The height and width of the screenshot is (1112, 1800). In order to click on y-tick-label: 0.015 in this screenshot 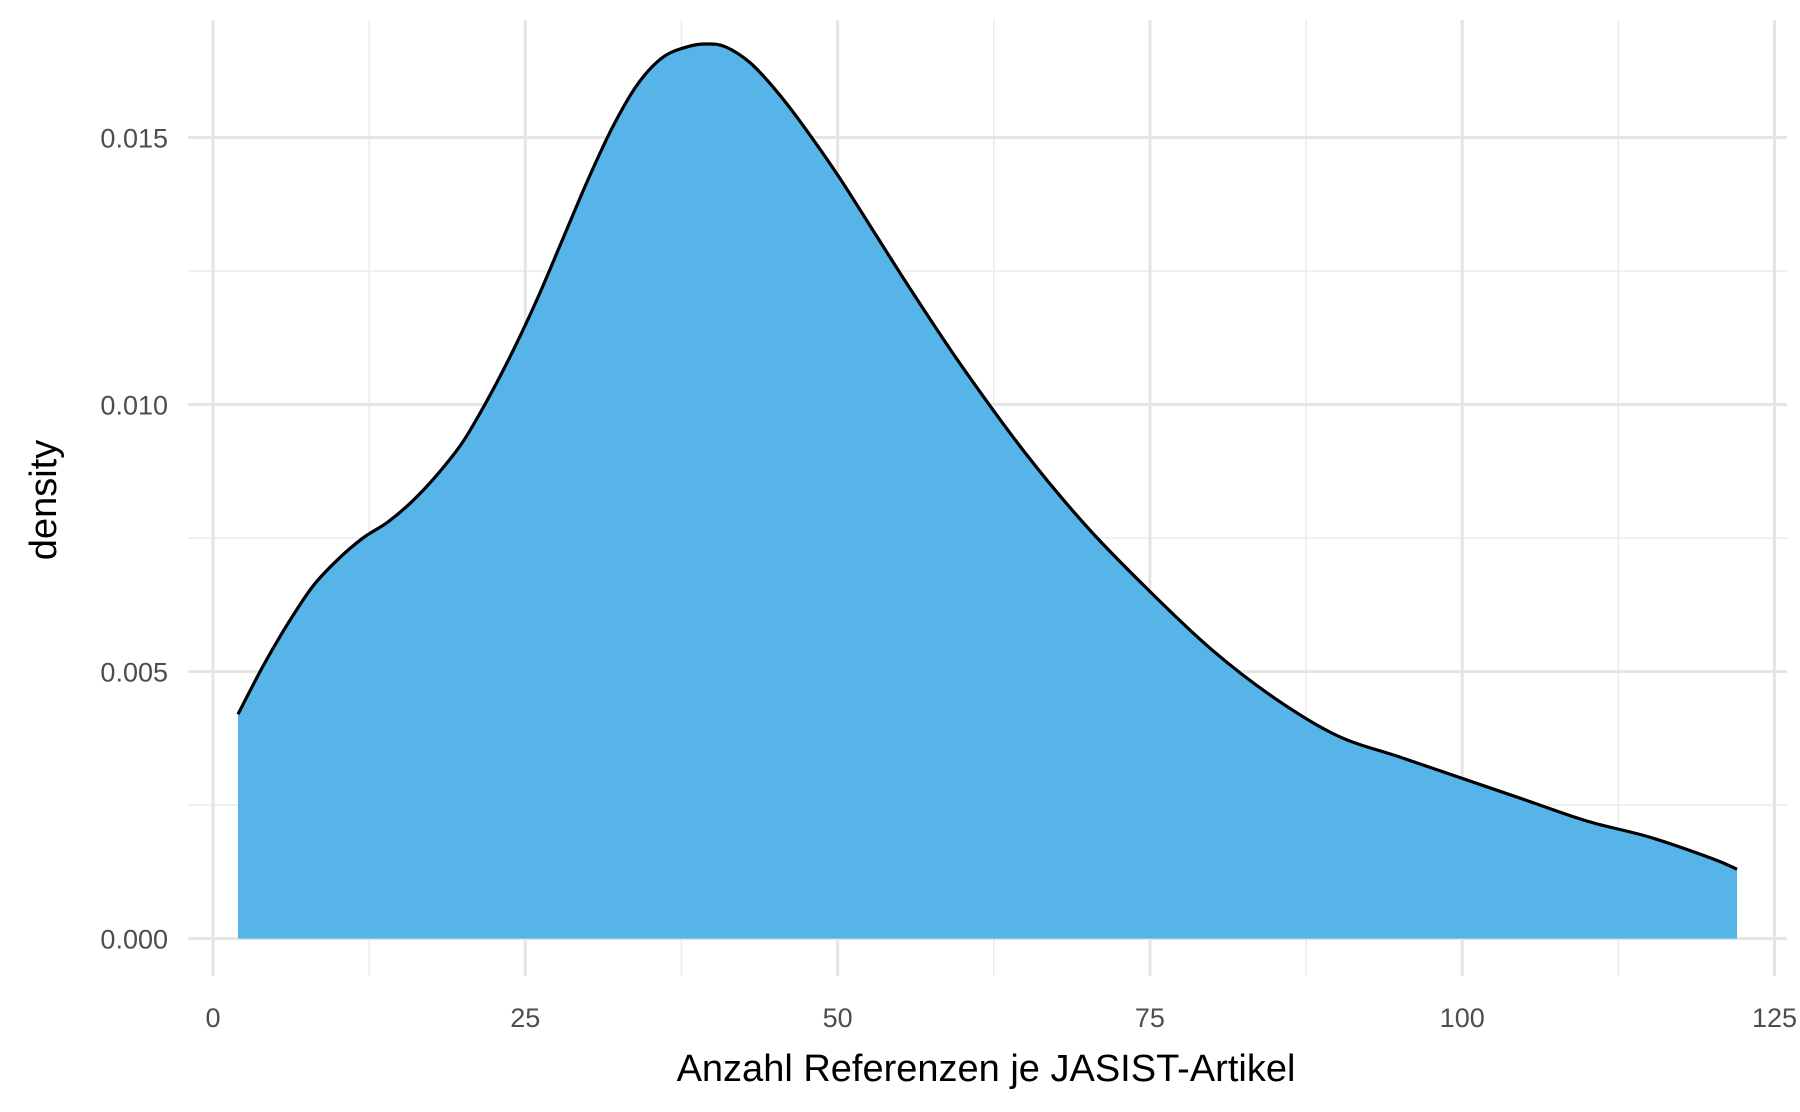, I will do `click(134, 138)`.